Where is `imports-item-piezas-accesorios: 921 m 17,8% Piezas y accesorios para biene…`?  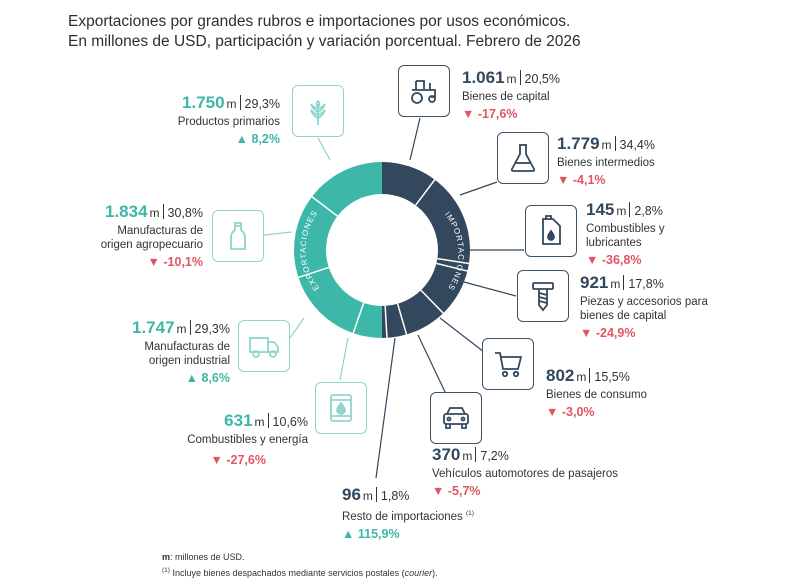
imports-item-piezas-accesorios: 921 m 17,8% Piezas y accesorios para biene… is located at coordinates (644, 306).